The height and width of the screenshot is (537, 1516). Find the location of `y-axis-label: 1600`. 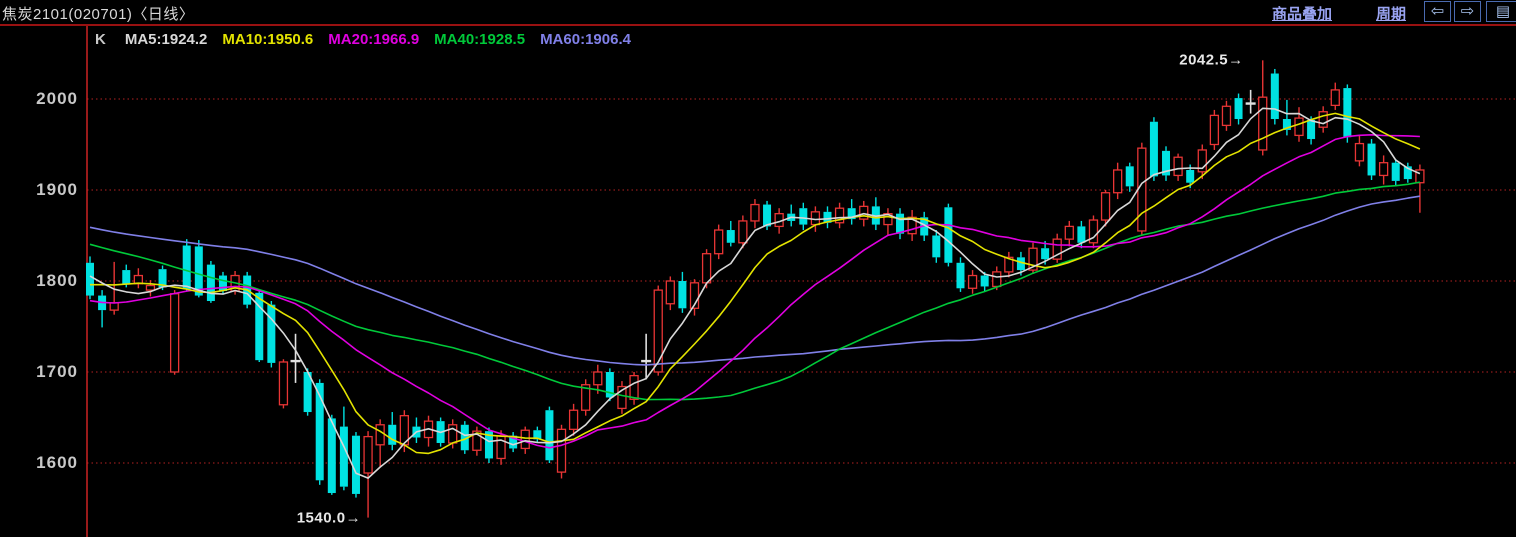

y-axis-label: 1600 is located at coordinates (57, 462).